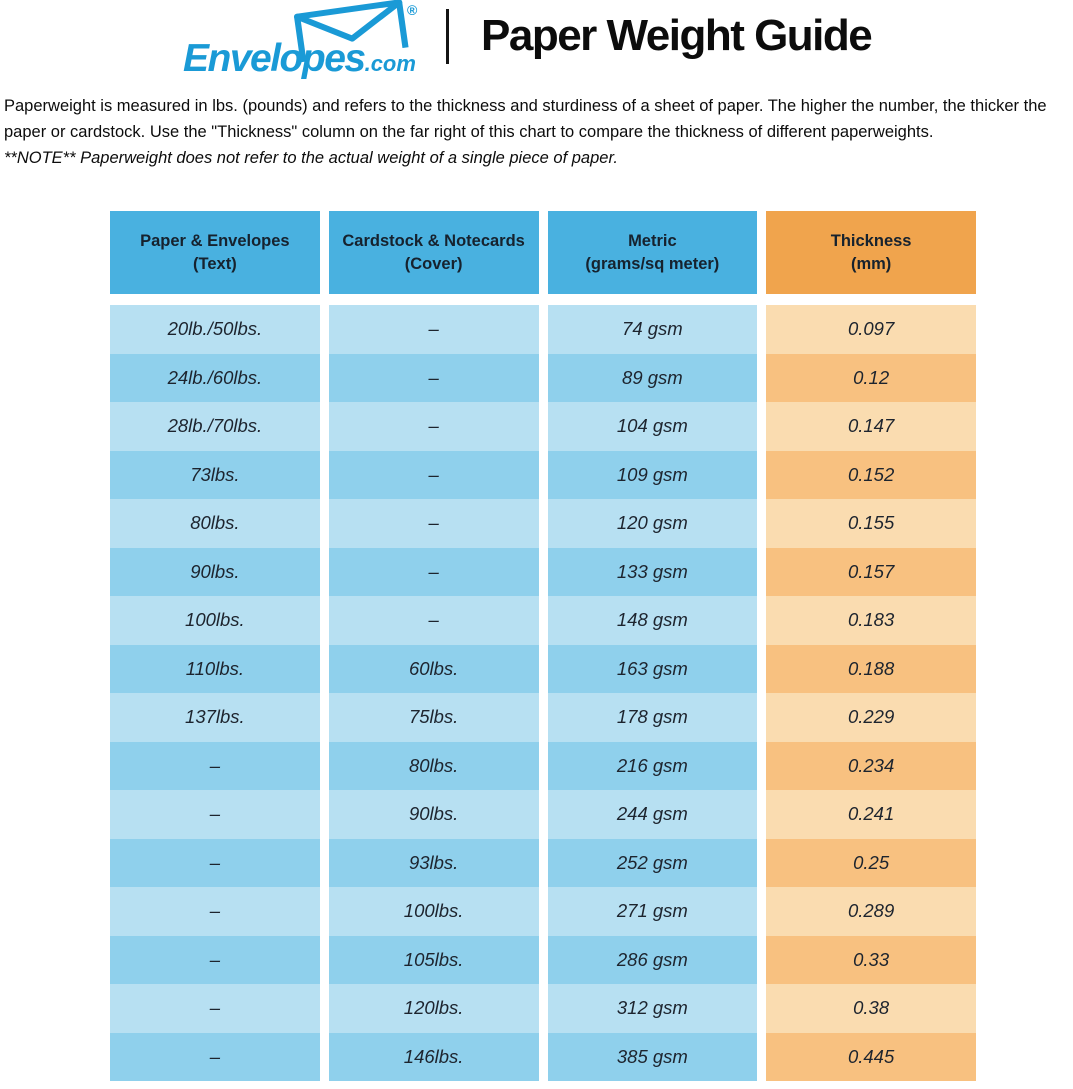  Describe the element at coordinates (652, 765) in the screenshot. I see `table-cell: 216 gsm` at that location.